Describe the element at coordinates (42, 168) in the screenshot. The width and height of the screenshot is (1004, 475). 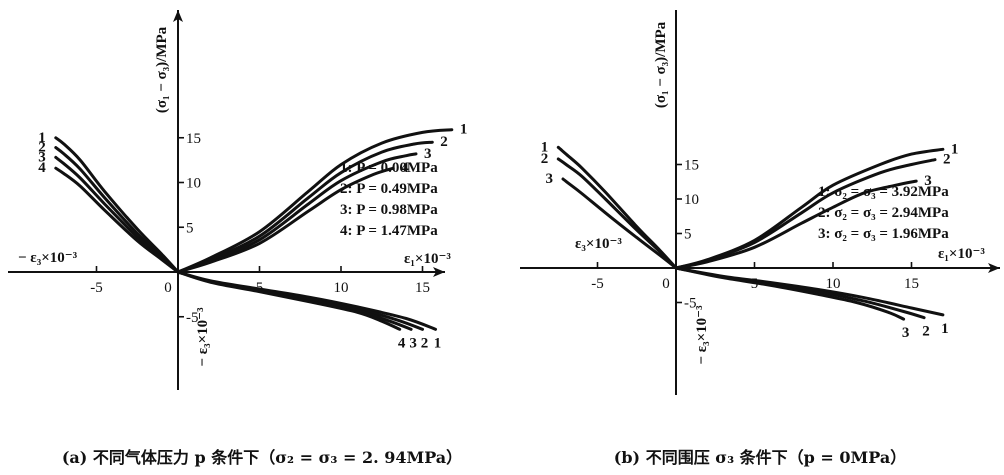
I see `series-4-radial-label: 4` at that location.